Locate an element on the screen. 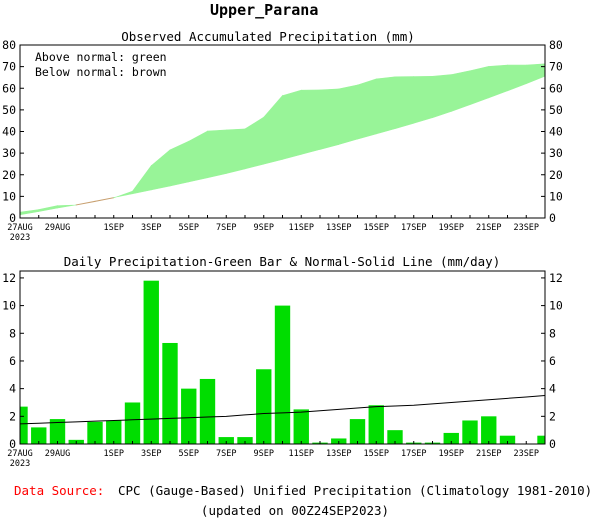  daily-ytick-label-left: 4 is located at coordinates (12, 389).